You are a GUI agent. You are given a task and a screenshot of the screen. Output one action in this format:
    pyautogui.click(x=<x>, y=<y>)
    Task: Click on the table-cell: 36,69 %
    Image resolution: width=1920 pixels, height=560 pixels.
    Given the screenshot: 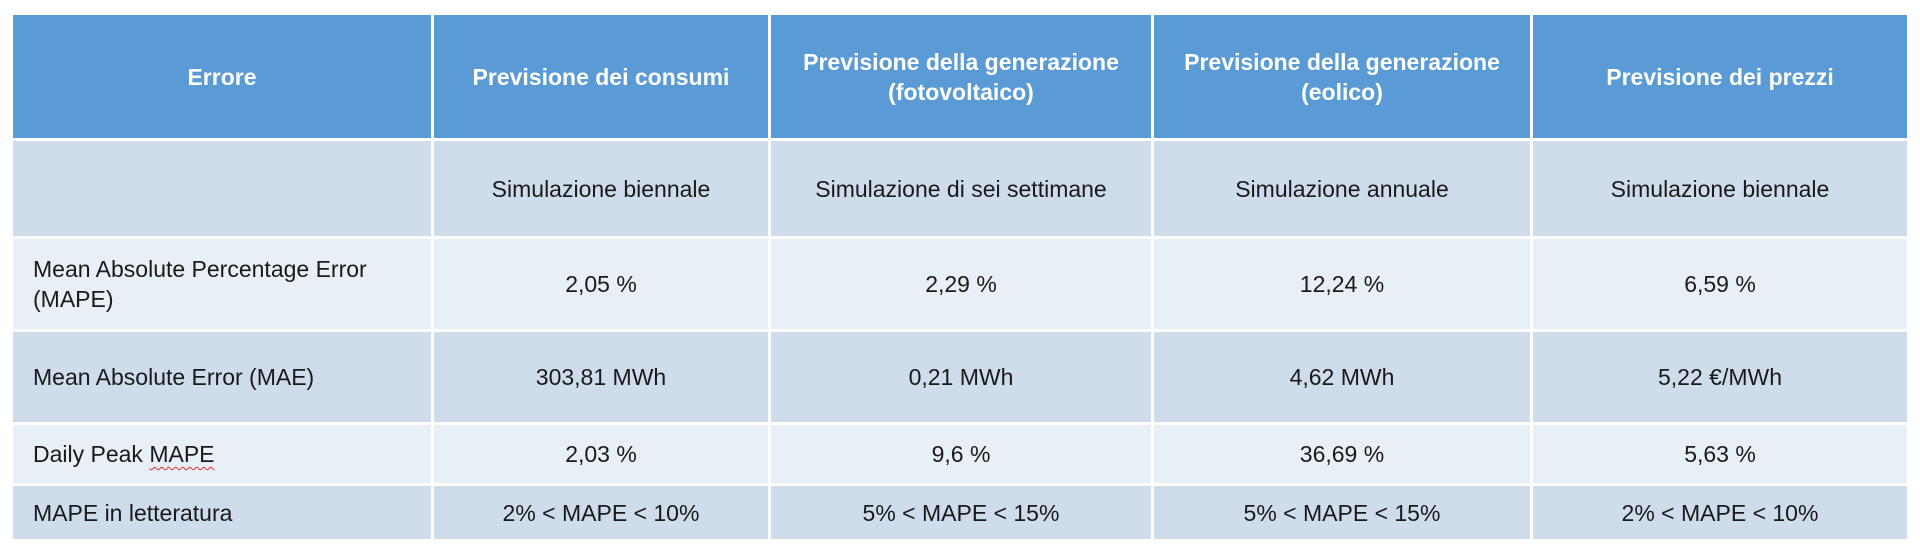 What is the action you would take?
    pyautogui.click(x=1342, y=454)
    